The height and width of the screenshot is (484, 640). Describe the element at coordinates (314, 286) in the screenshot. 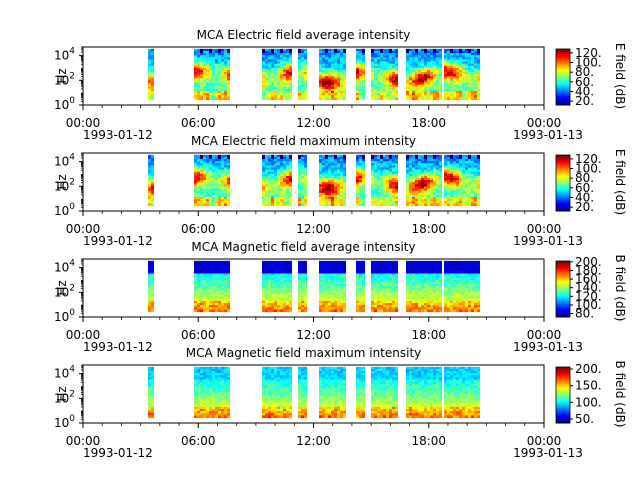

I see `heatmap-cells` at that location.